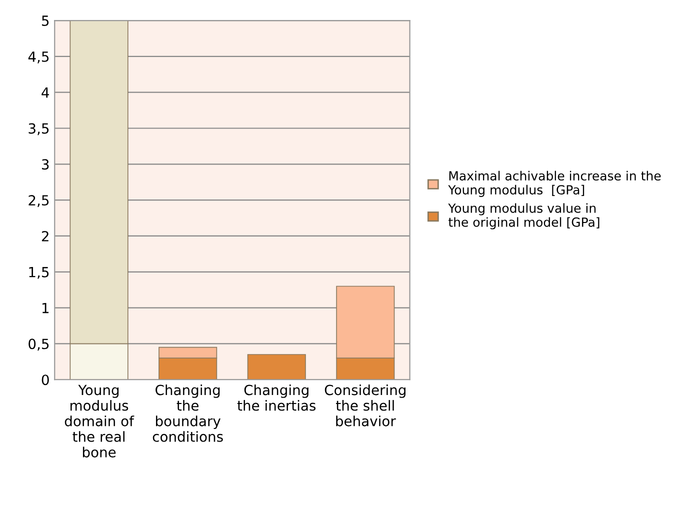  Describe the element at coordinates (39, 273) in the screenshot. I see `y-tick-label: 1,5` at that location.